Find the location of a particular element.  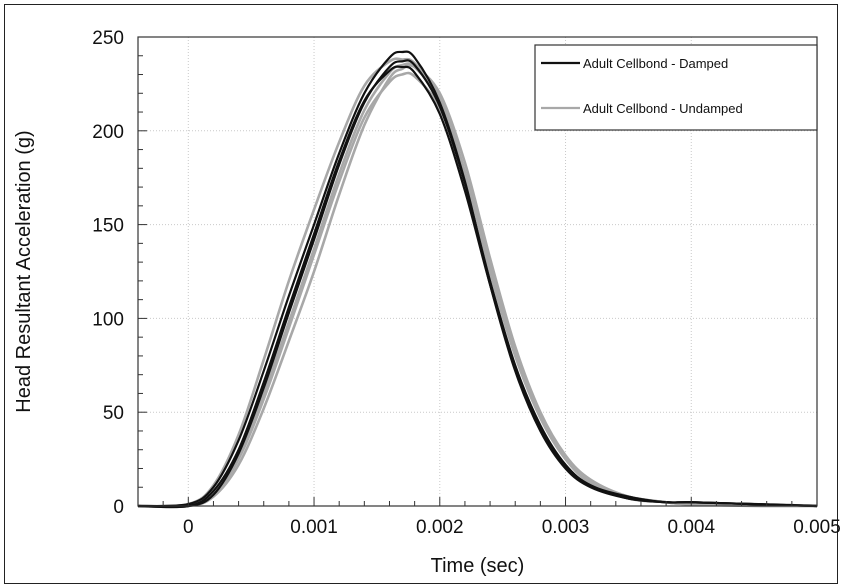

y-tick-label: 100 is located at coordinates (108, 319).